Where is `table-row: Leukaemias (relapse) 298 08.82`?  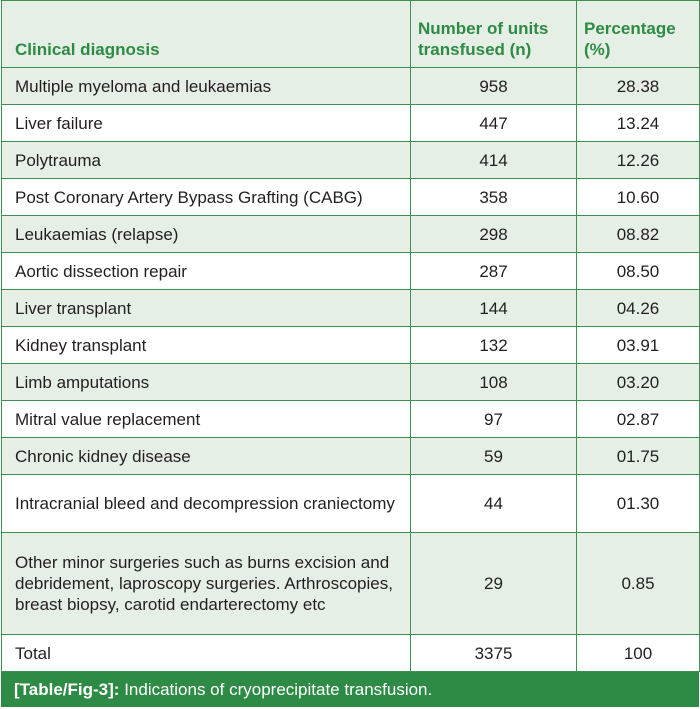
table-row: Leukaemias (relapse) 298 08.82 is located at coordinates (350, 234).